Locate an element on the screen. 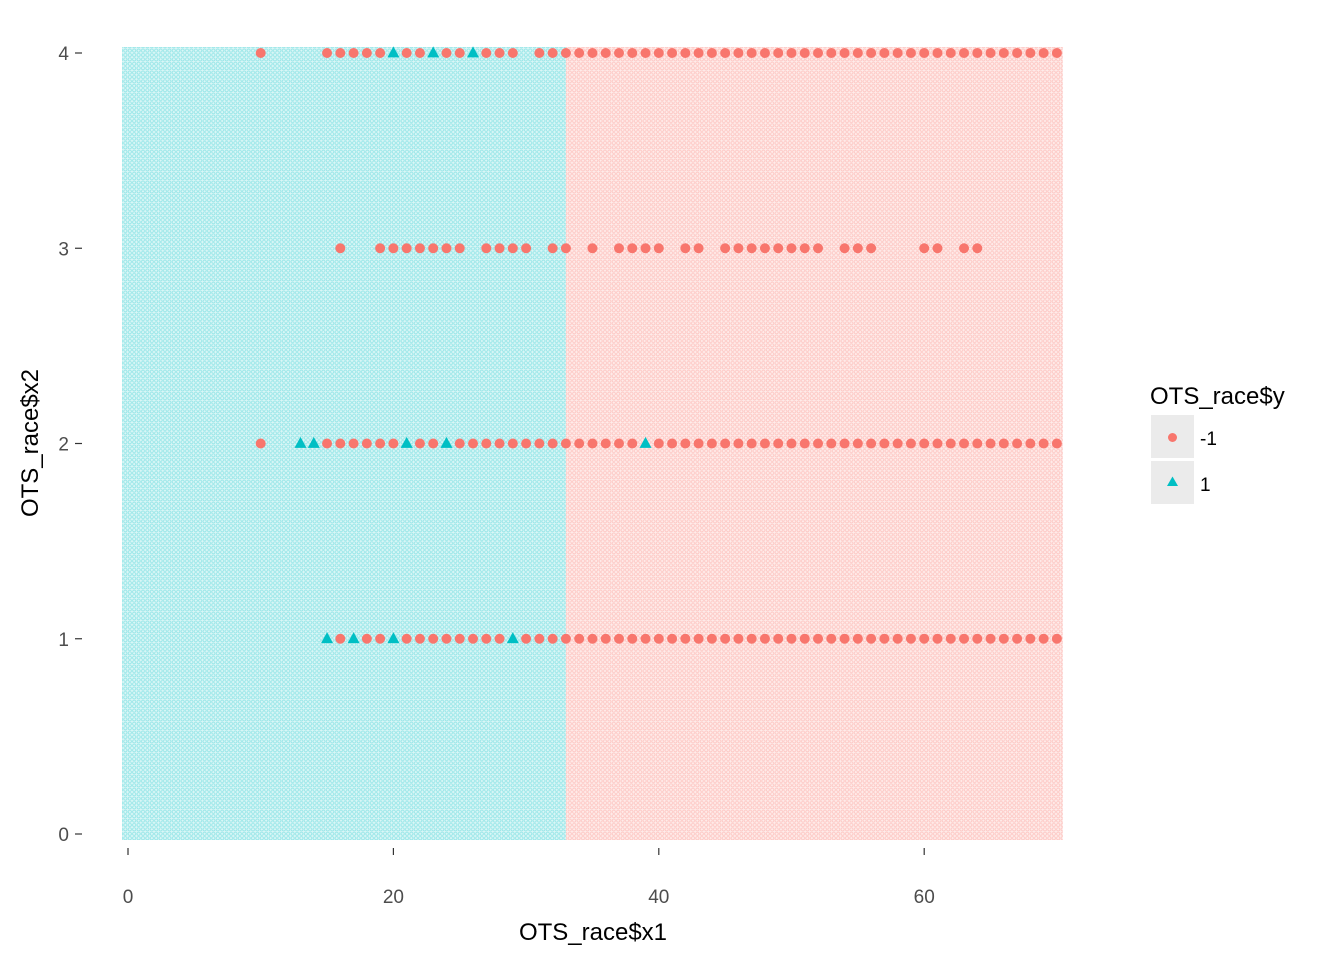 The image size is (1344, 960). legend-title: OTS_race$y is located at coordinates (1217, 396).